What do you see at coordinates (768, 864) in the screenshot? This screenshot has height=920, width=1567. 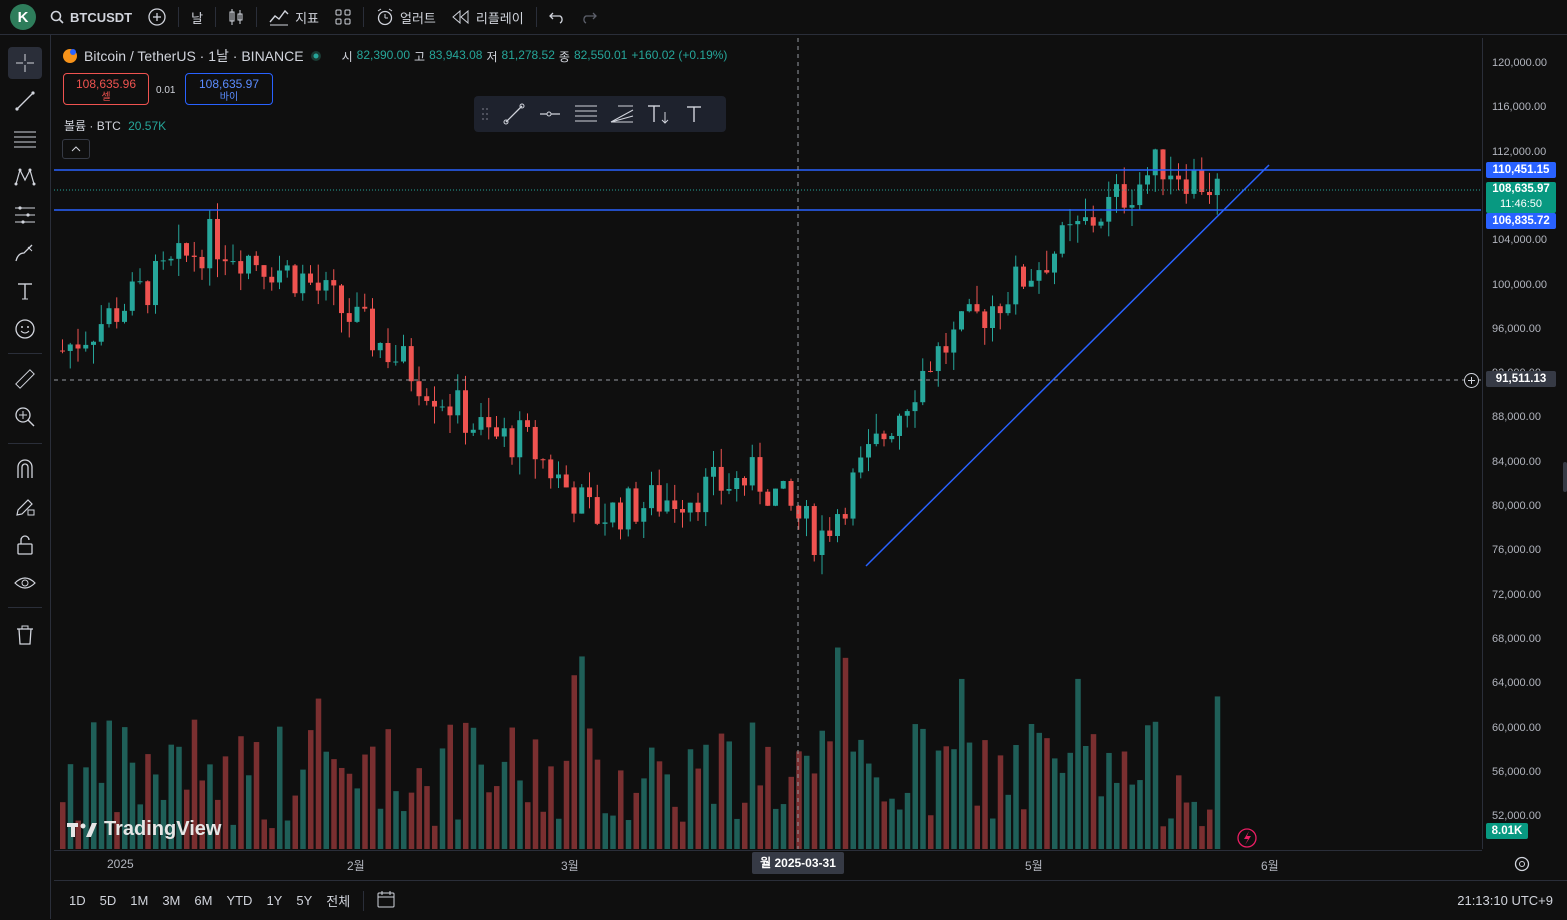 I see `time-axis` at bounding box center [768, 864].